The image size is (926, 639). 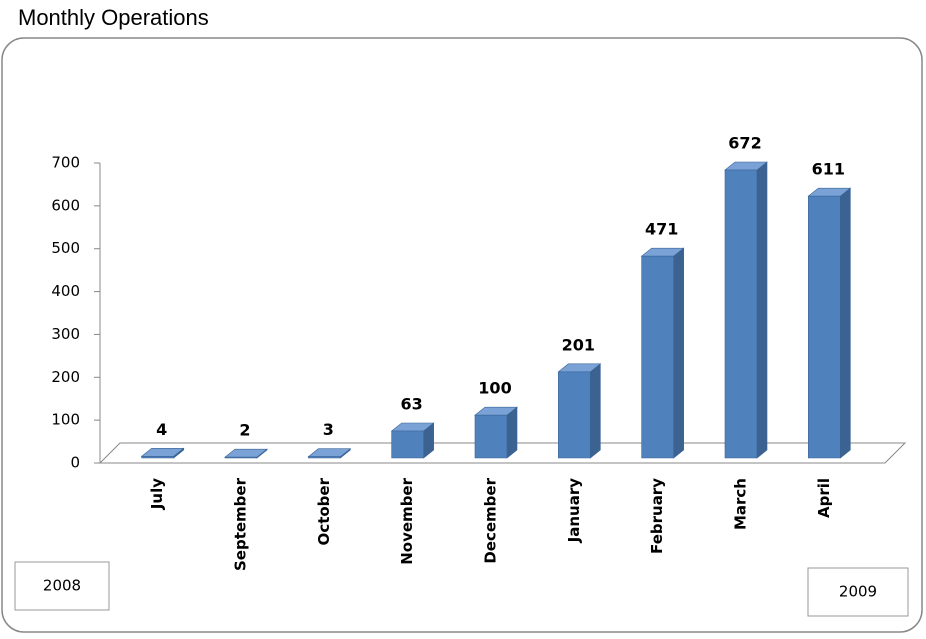 I want to click on y-tick-label: 100, so click(x=65, y=420).